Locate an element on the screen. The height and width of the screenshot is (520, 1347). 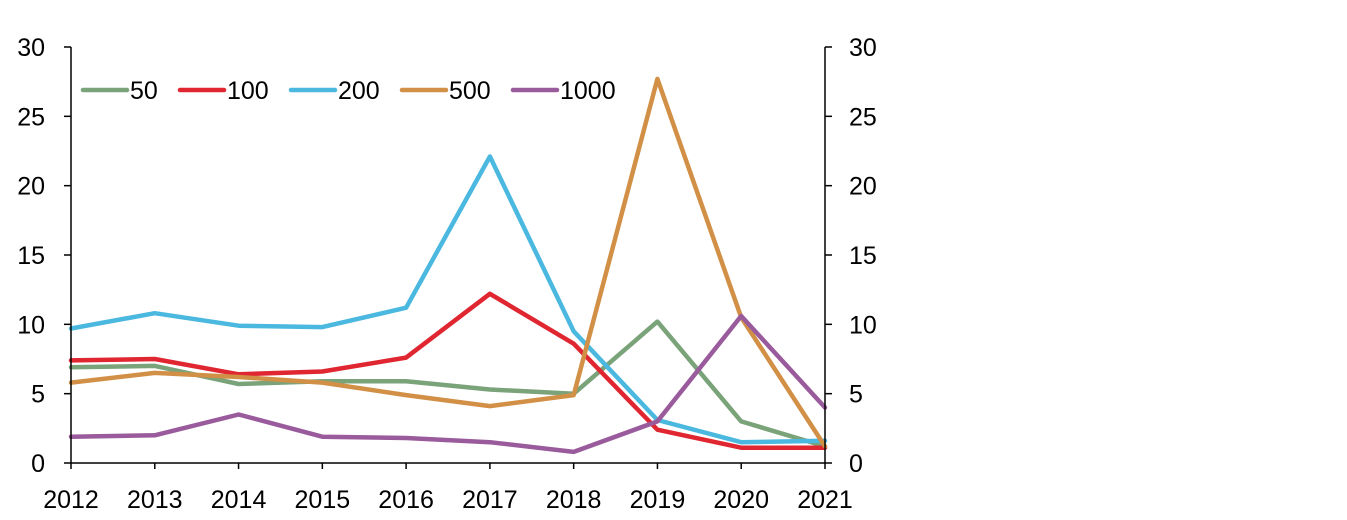
y-tick-label-right: 20 is located at coordinates (863, 187).